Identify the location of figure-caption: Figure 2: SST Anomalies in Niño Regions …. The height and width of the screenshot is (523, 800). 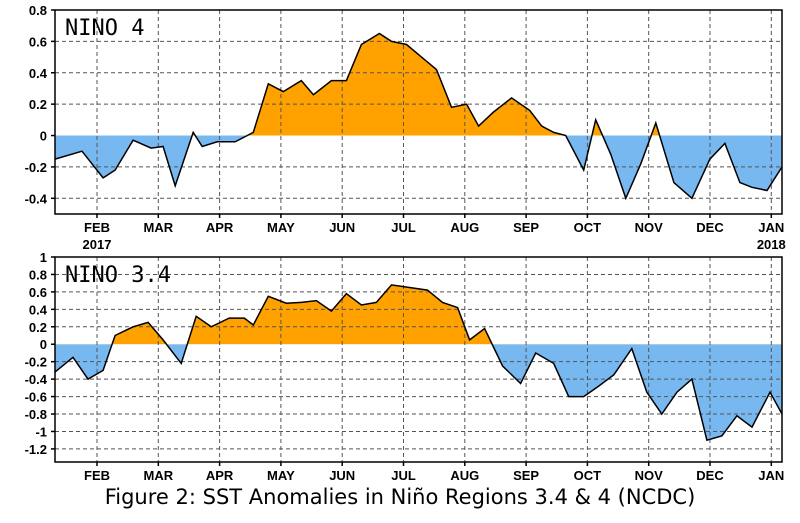
(400, 497).